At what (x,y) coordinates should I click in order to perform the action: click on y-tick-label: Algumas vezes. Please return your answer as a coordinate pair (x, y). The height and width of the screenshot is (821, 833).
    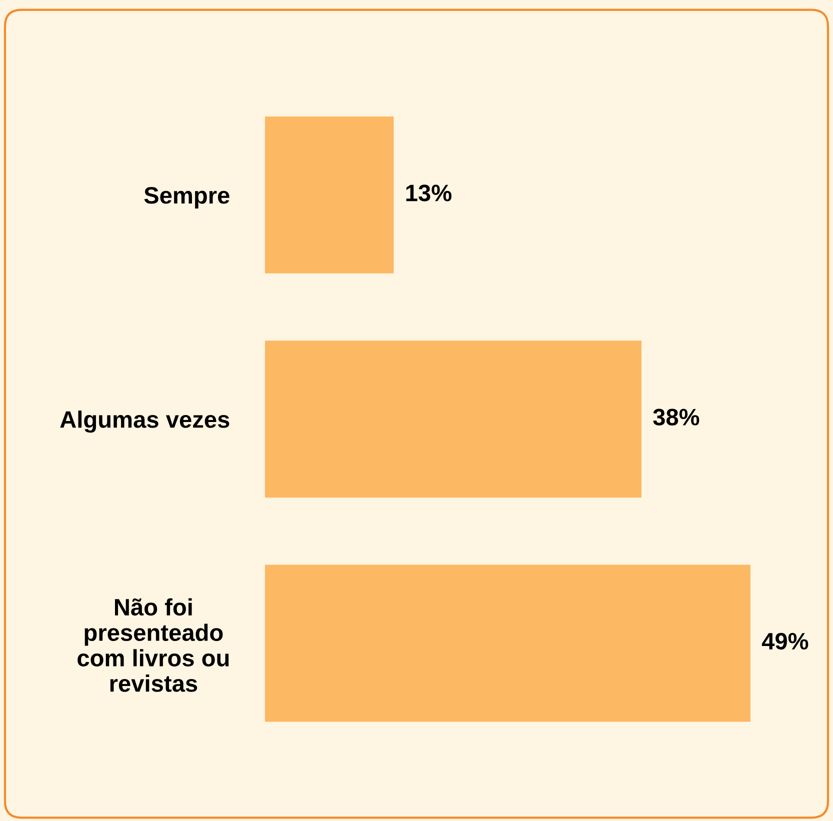
    Looking at the image, I should click on (145, 421).